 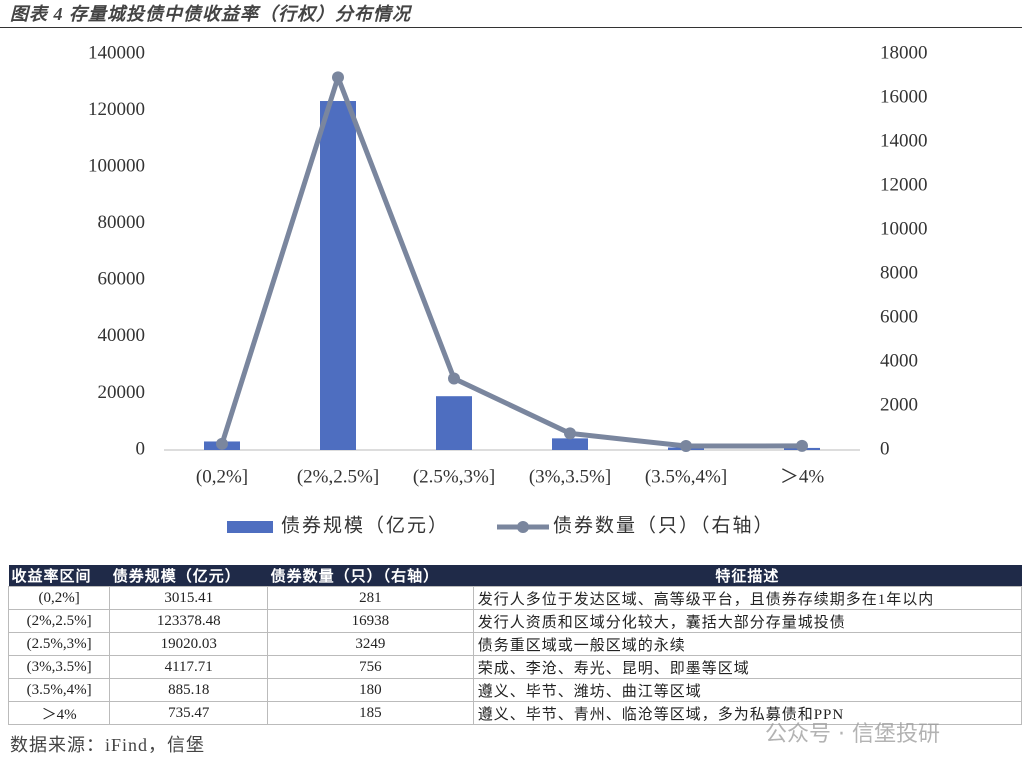 What do you see at coordinates (747, 667) in the screenshot?
I see `table-cell: 荣成、李沧、寿光、昆明、即墨等区域` at bounding box center [747, 667].